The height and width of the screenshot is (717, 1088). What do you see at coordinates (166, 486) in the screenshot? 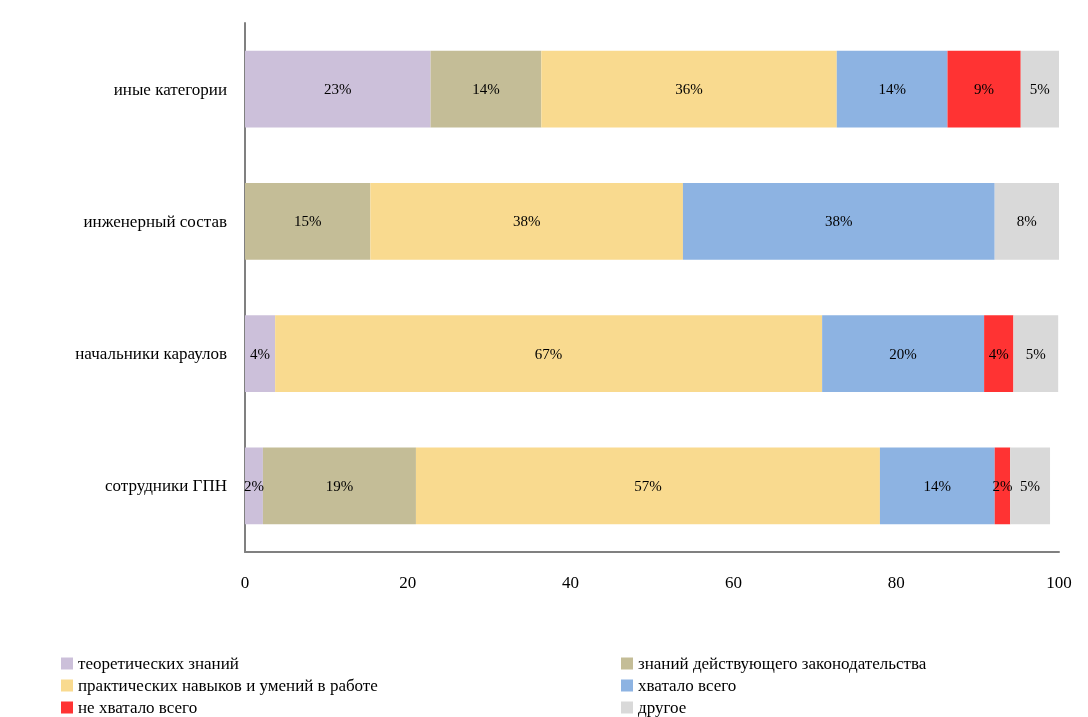
I see `y-tick-label: сотрудники ГПН` at bounding box center [166, 486].